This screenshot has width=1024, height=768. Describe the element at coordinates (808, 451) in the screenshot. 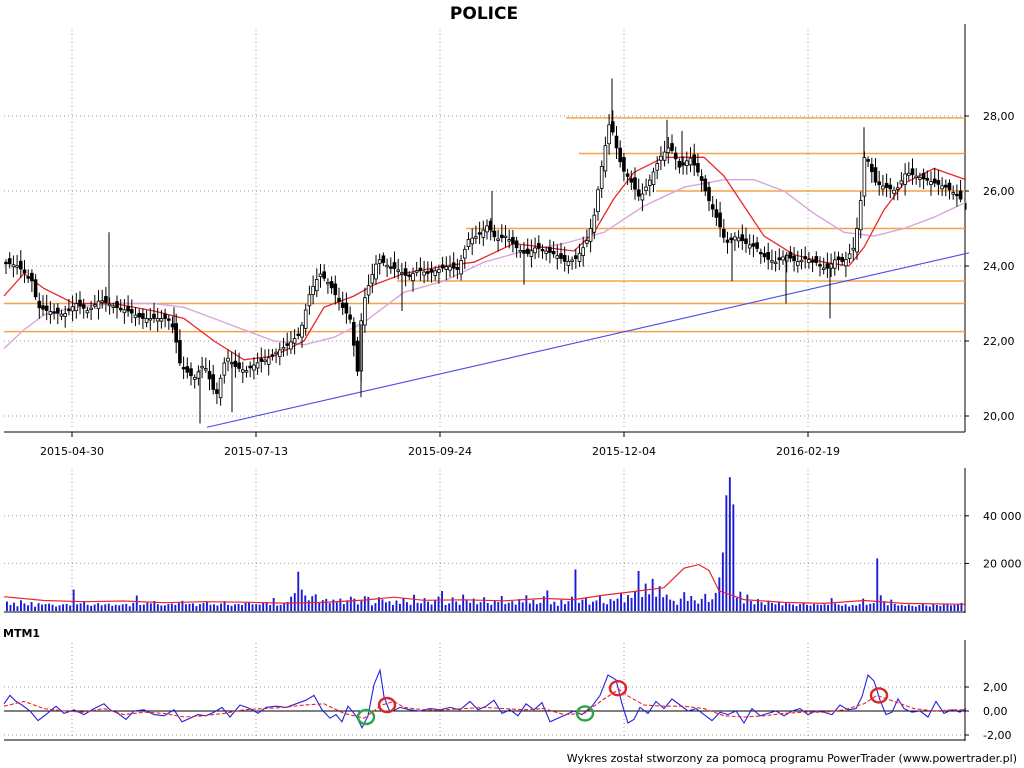

I see `xtick-label-4: 2016-02-19` at that location.